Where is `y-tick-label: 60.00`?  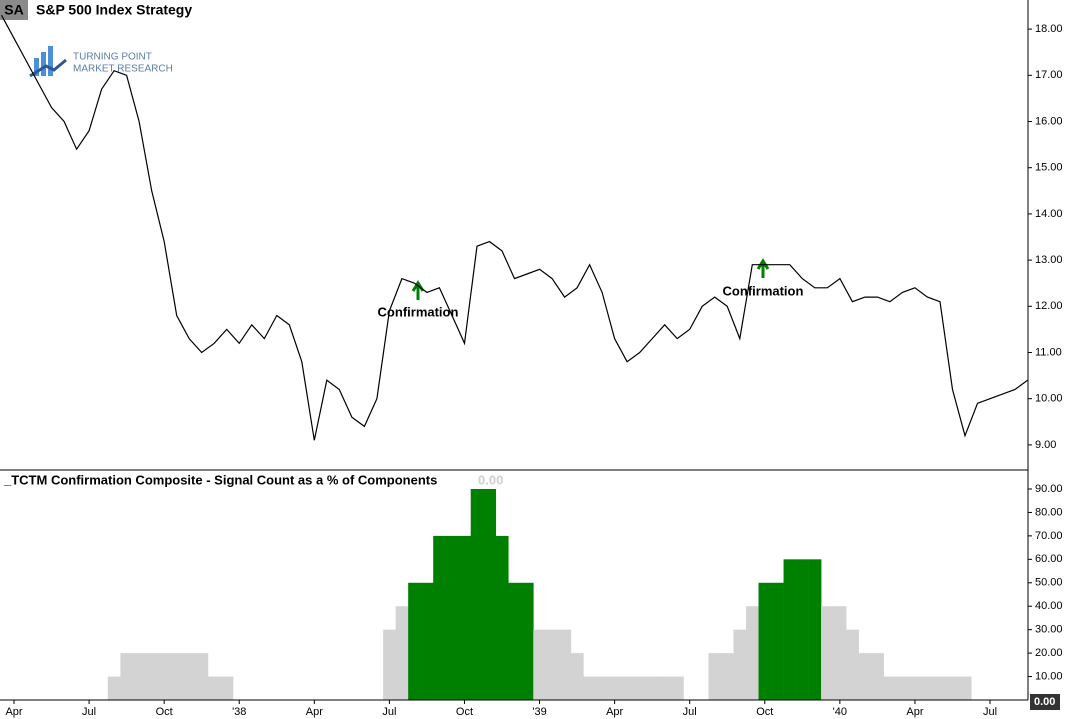
y-tick-label: 60.00 is located at coordinates (1049, 559).